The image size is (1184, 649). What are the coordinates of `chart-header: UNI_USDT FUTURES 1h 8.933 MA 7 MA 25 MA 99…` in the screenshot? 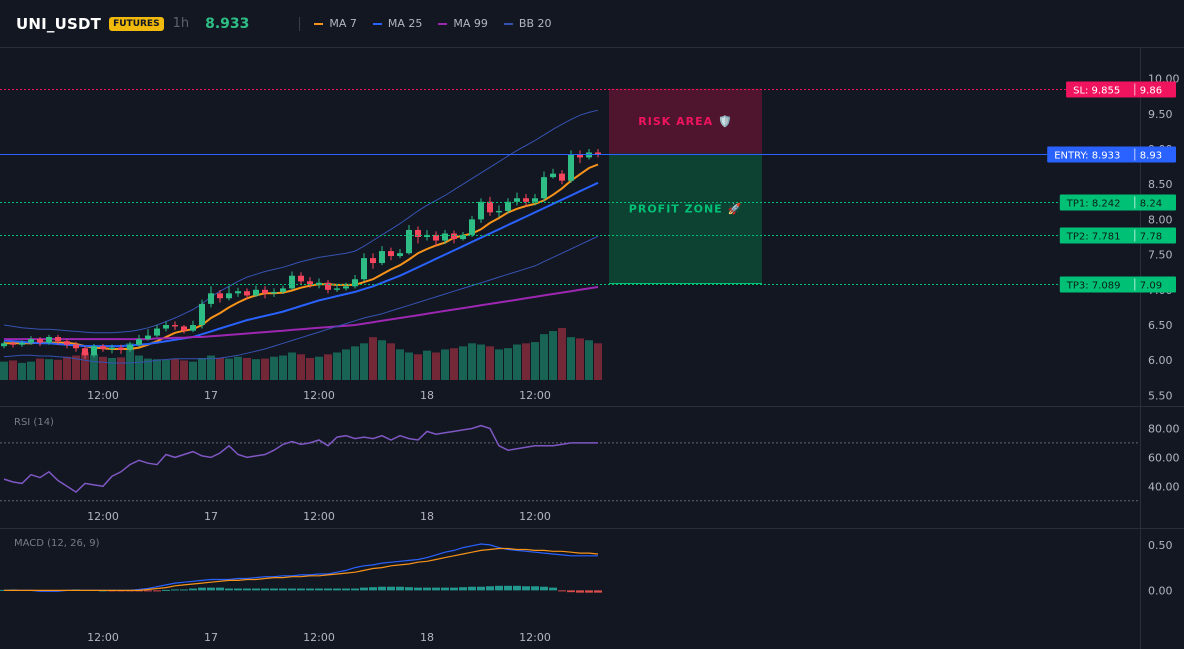 It's located at (592, 24).